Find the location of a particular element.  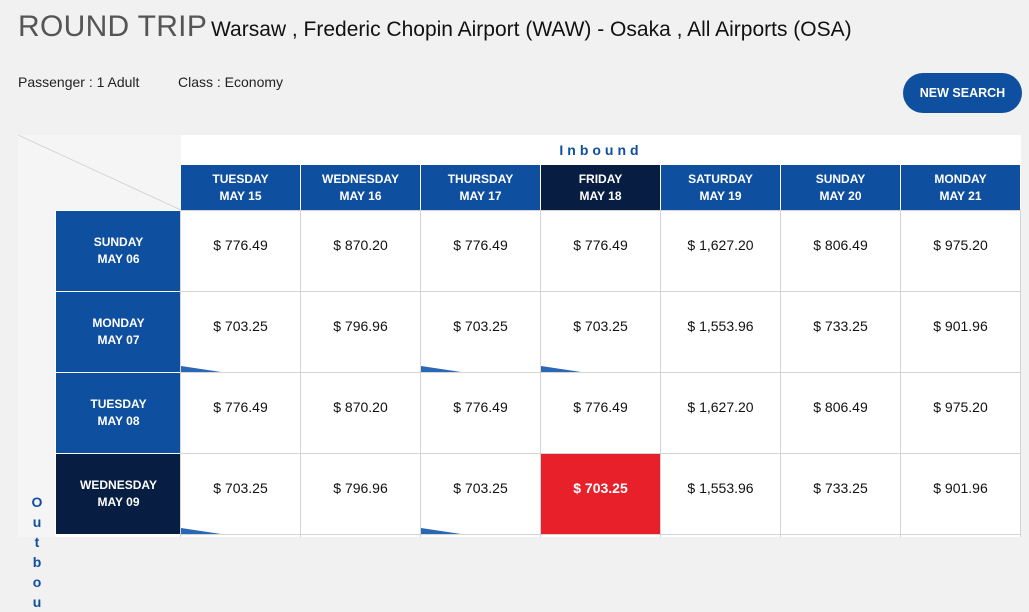

grid-corner is located at coordinates (99, 172).